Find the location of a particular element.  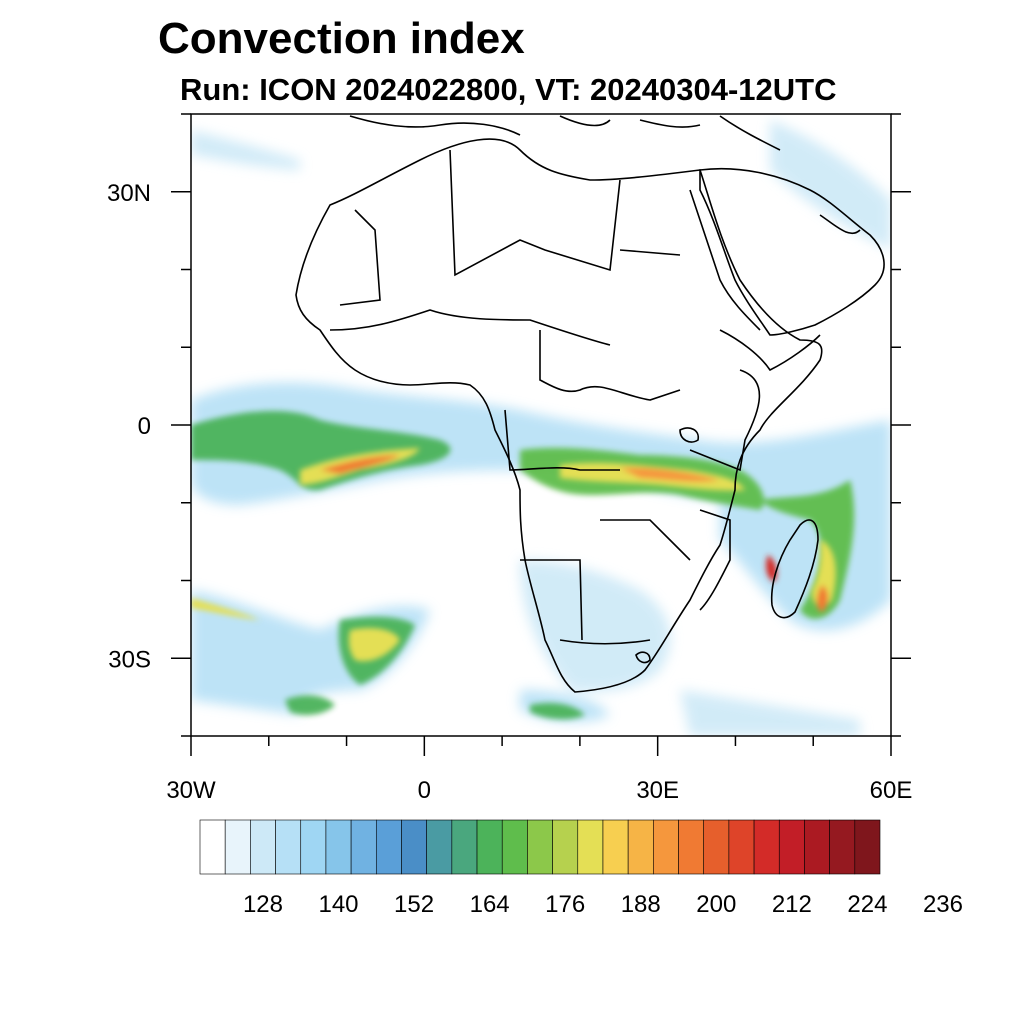

madagascar-core-yellow is located at coordinates (823, 573).